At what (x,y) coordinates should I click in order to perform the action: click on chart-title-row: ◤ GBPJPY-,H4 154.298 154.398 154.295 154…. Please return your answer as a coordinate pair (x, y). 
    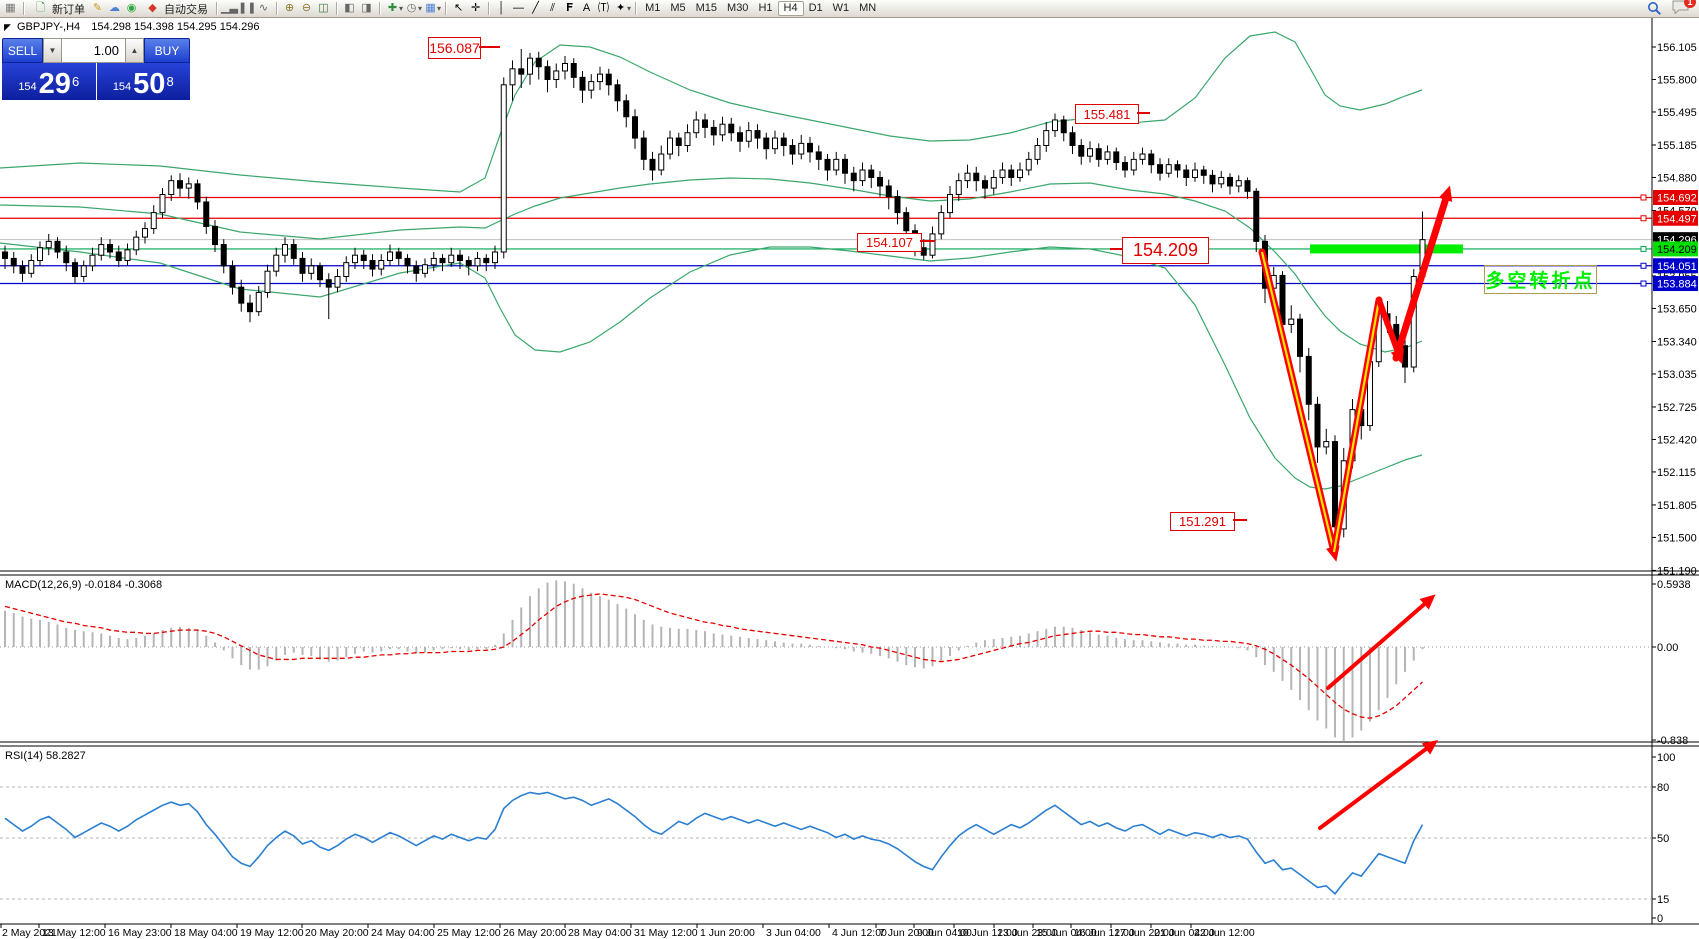
    Looking at the image, I should click on (131, 27).